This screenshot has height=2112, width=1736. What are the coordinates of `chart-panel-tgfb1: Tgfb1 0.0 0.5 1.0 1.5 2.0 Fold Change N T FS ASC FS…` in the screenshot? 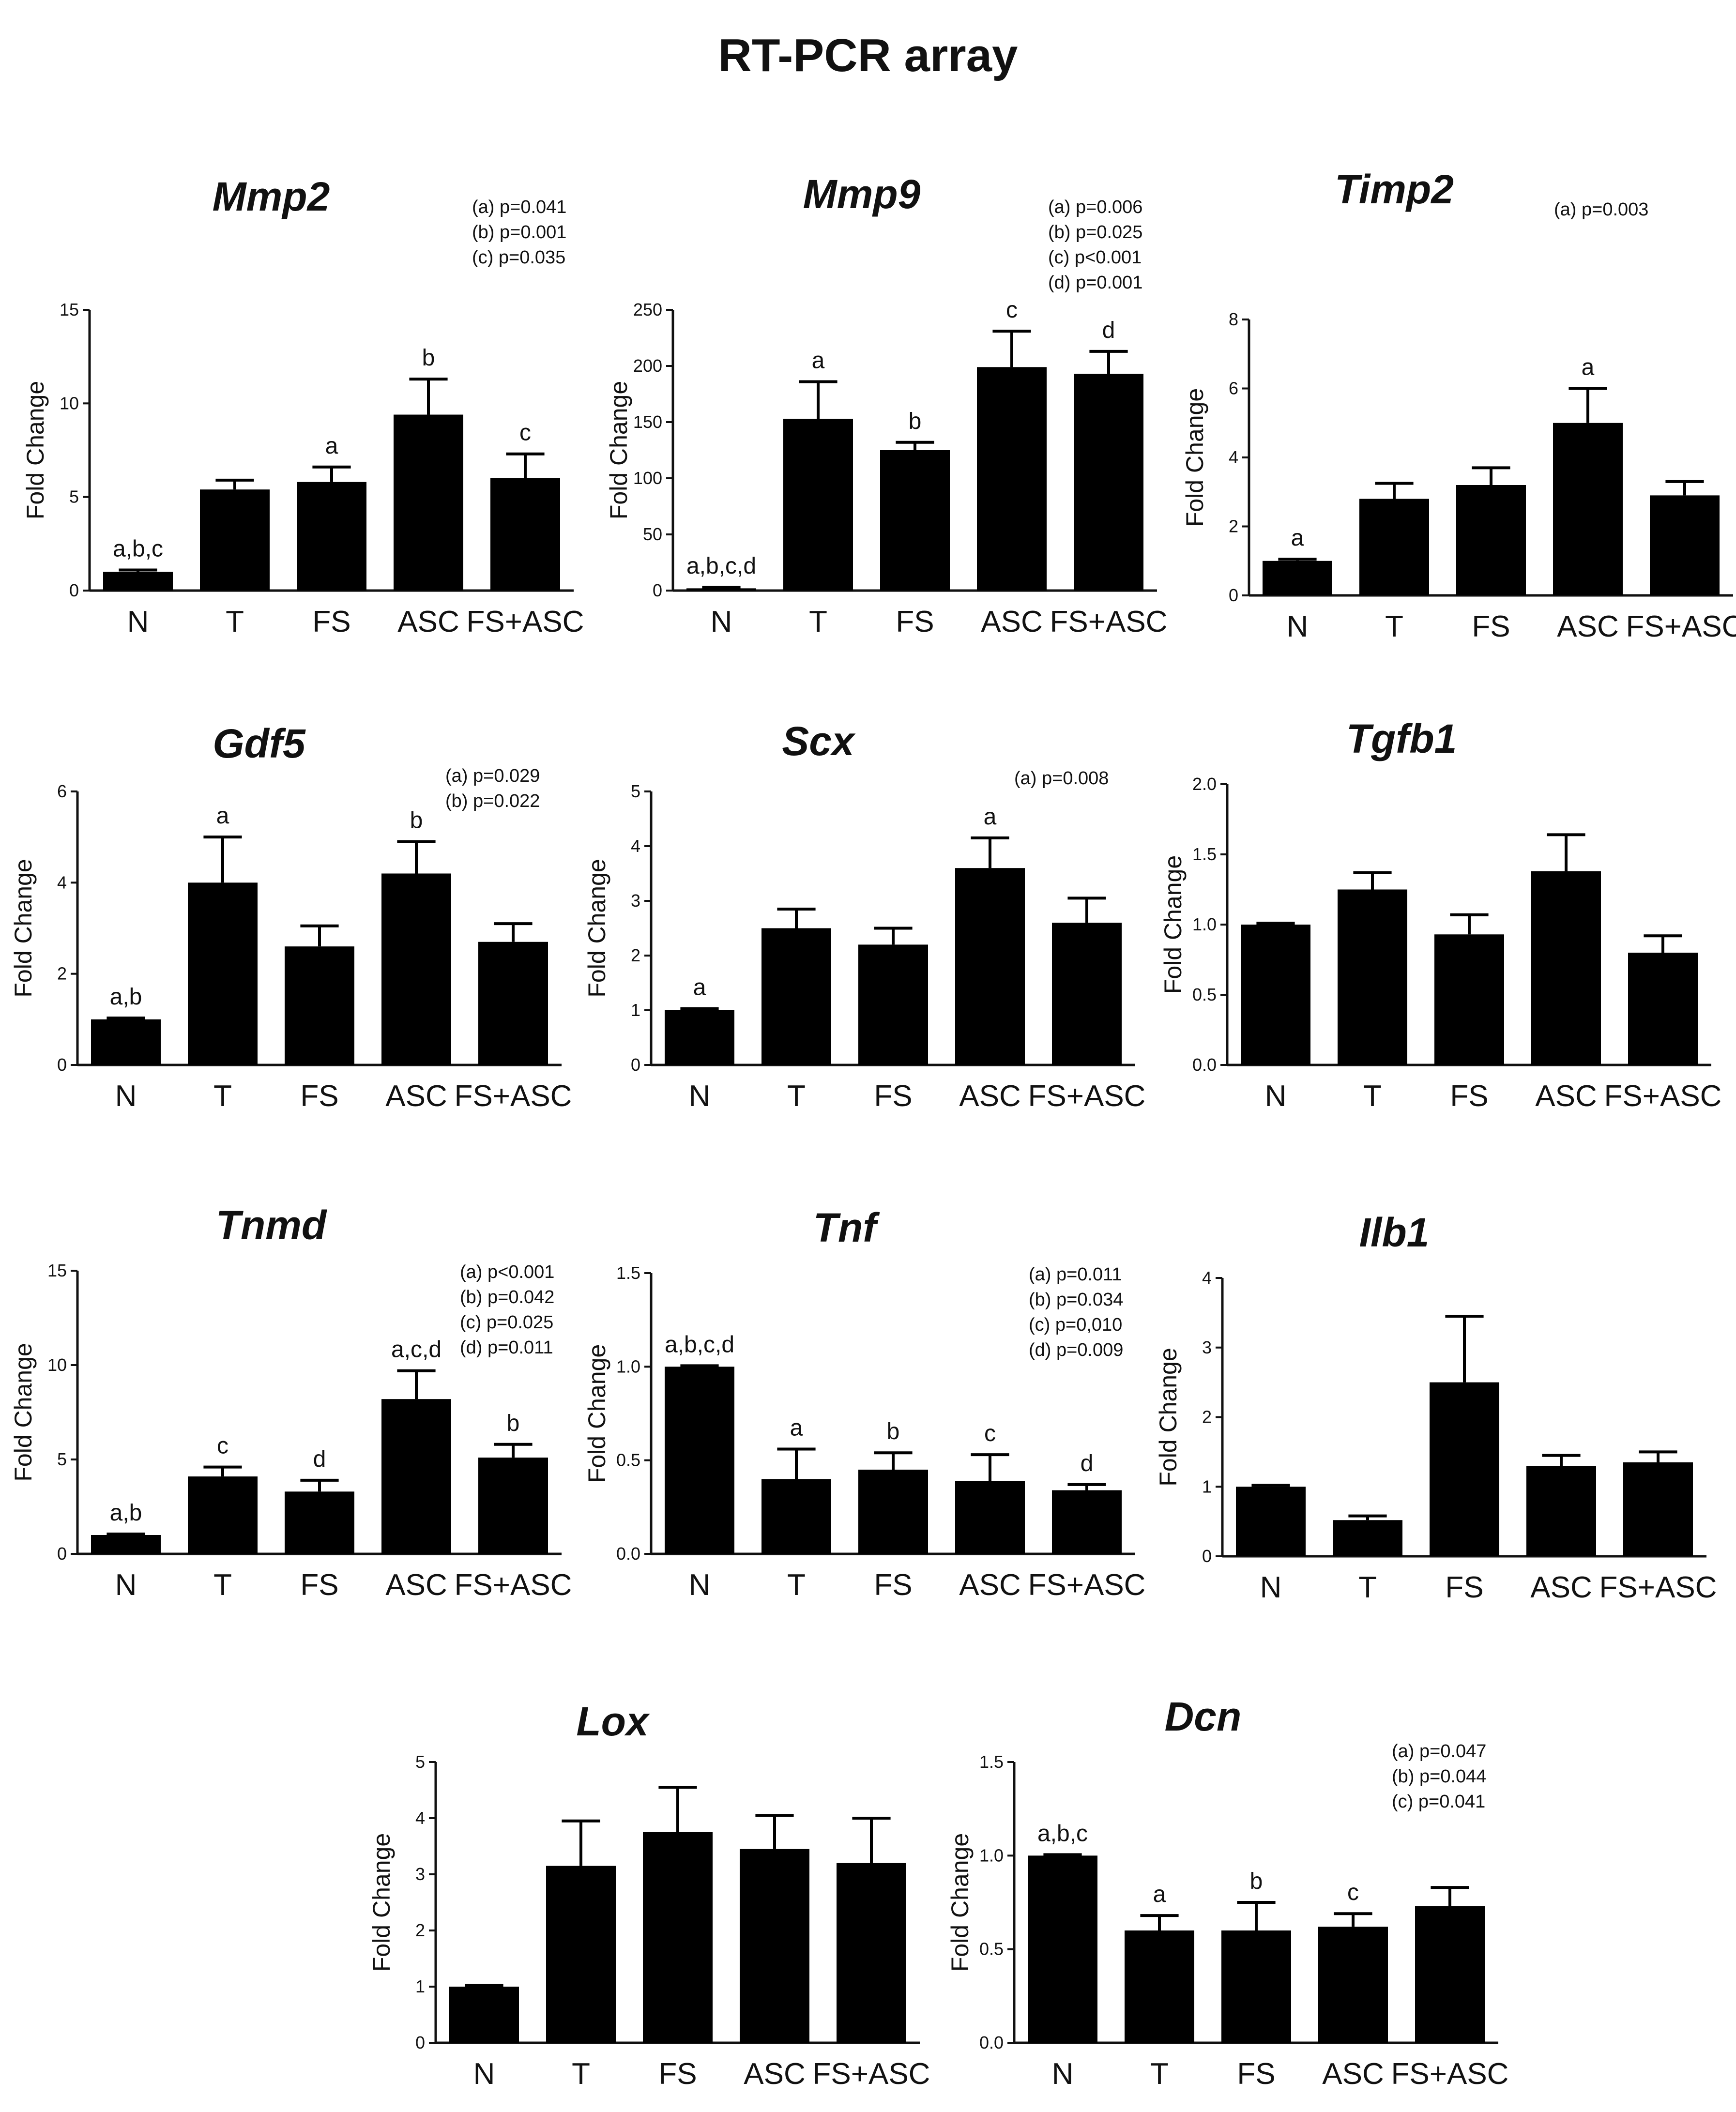 It's located at (1440, 914).